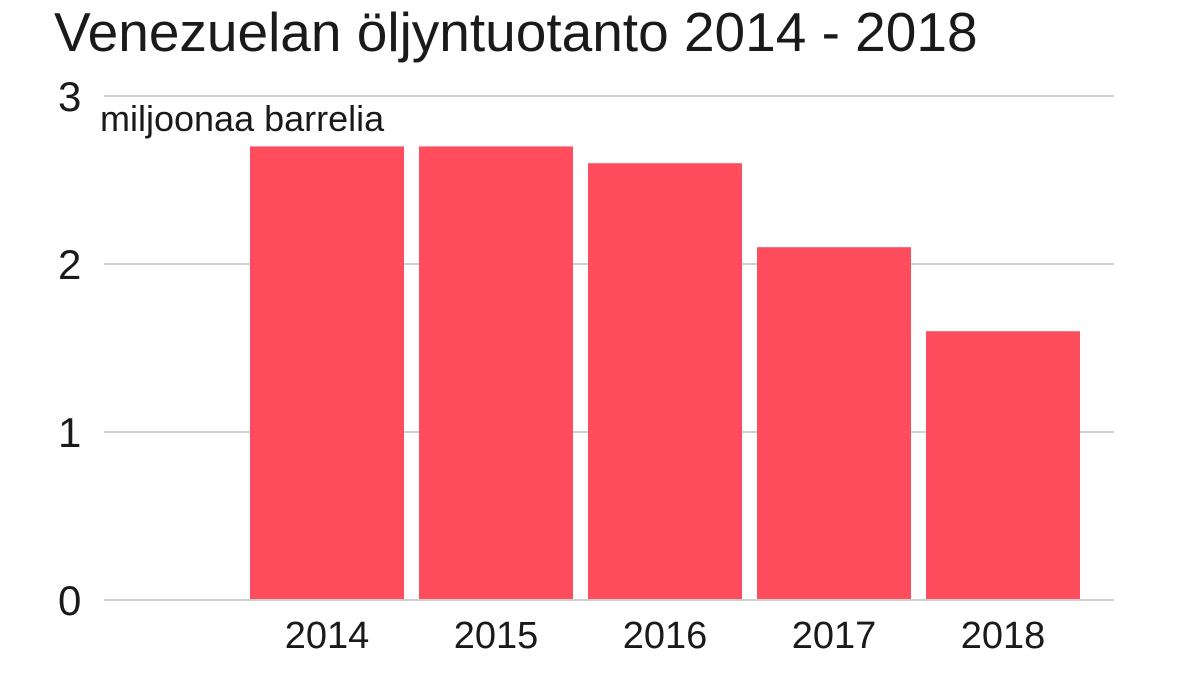 This screenshot has height=674, width=1199. What do you see at coordinates (834, 423) in the screenshot?
I see `bar-2017` at bounding box center [834, 423].